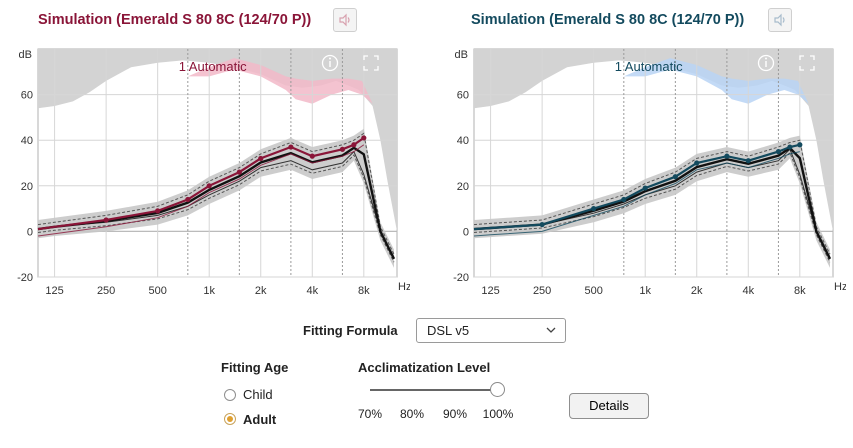  Describe the element at coordinates (491, 330) in the screenshot. I see `fitting-formula-select: DSL v5` at that location.